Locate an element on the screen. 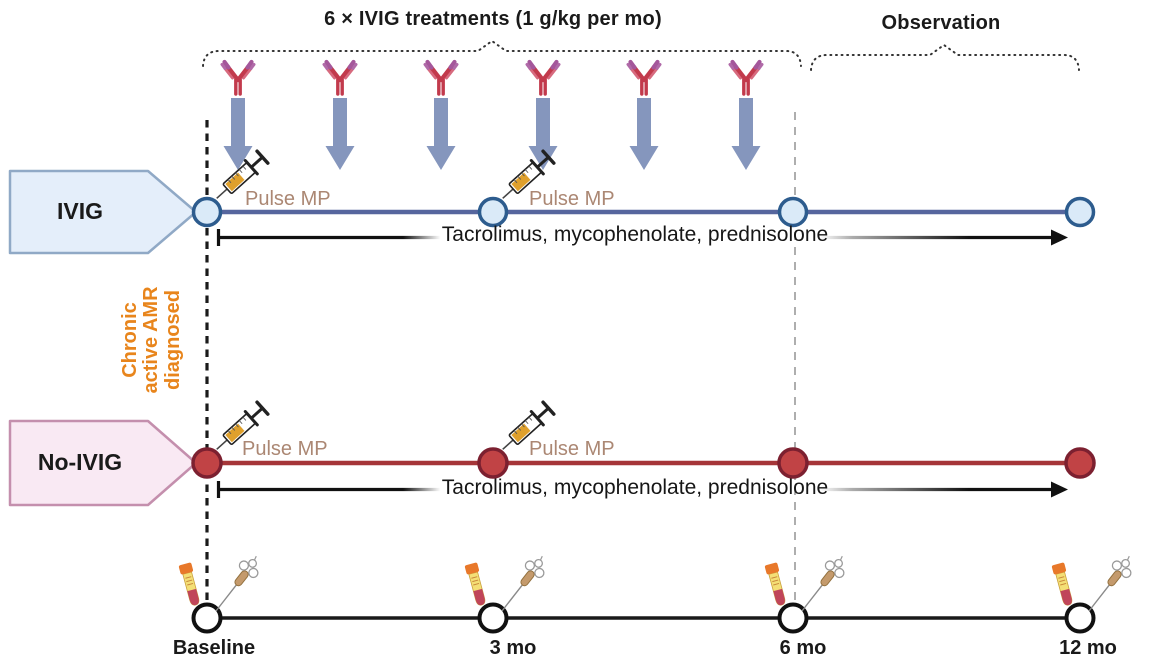 The height and width of the screenshot is (664, 1168). no-ivig-node-6mo is located at coordinates (793, 463).